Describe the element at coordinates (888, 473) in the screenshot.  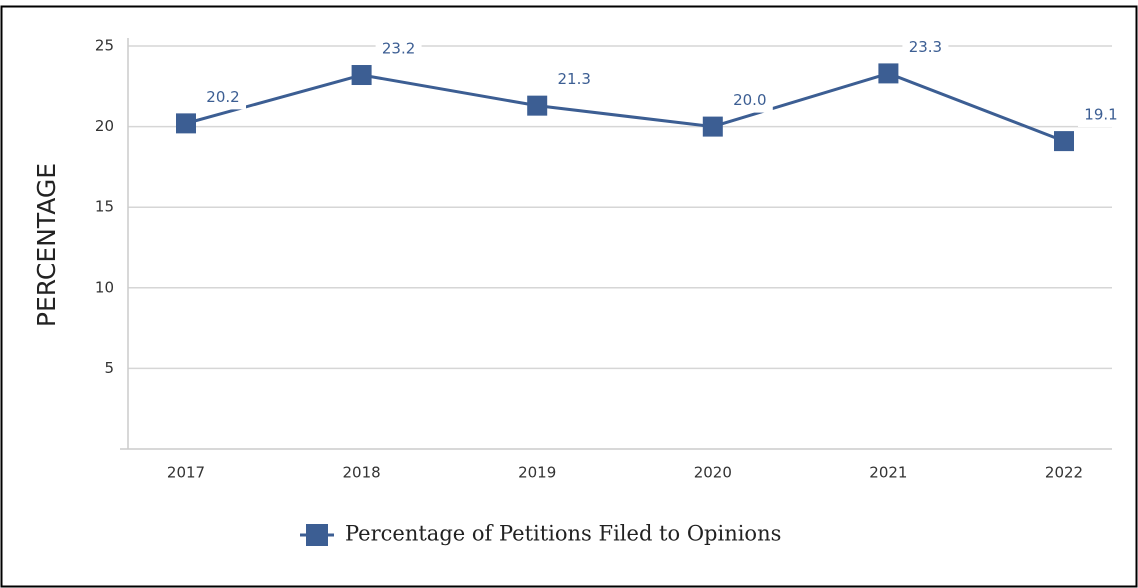
I see `x-tick-label: 2021` at that location.